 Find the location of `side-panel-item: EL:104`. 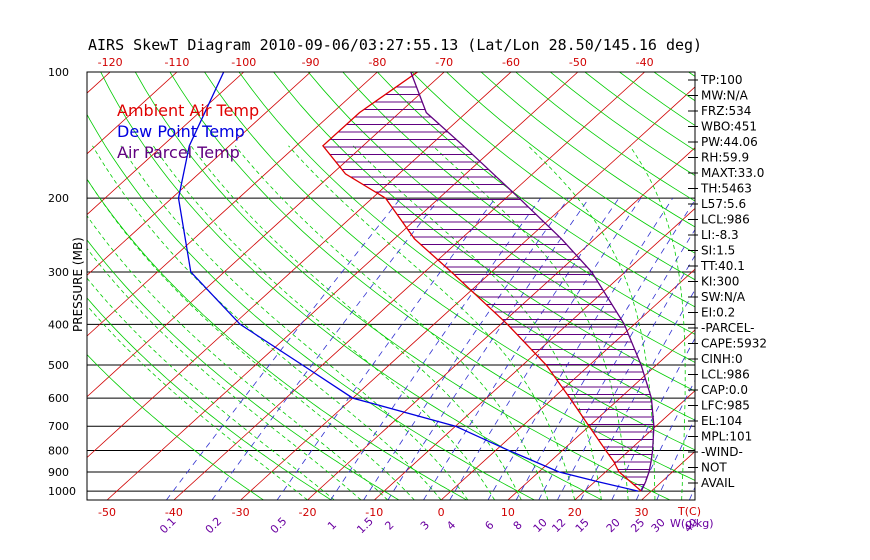

side-panel-item: EL:104 is located at coordinates (721, 421).